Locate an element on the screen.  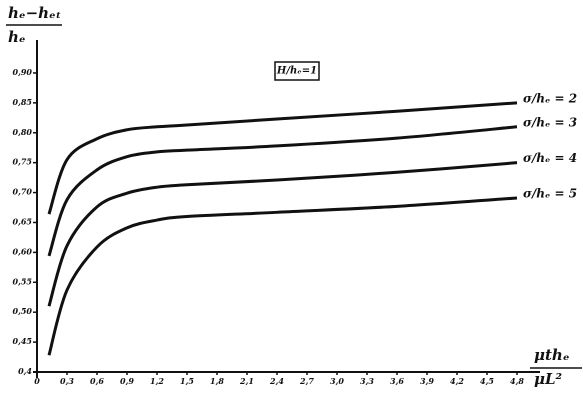
legend-label: σ/hₑ = 4 is located at coordinates (550, 158).